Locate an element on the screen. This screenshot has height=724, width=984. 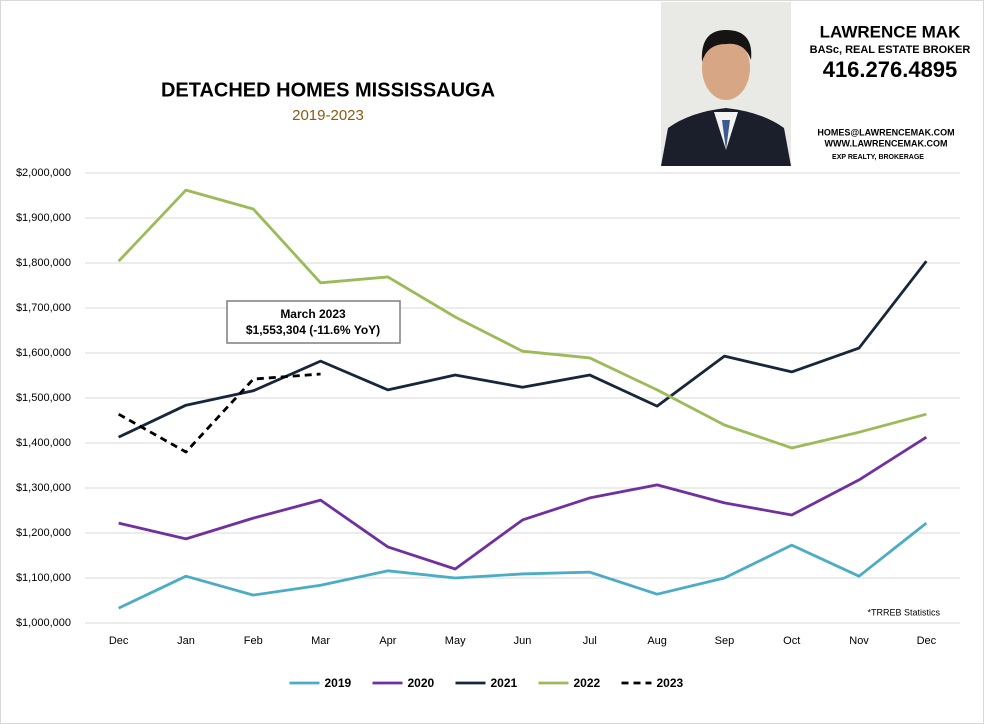
agent-website: WWW.LAWRENCEMAK.COM is located at coordinates (886, 143).